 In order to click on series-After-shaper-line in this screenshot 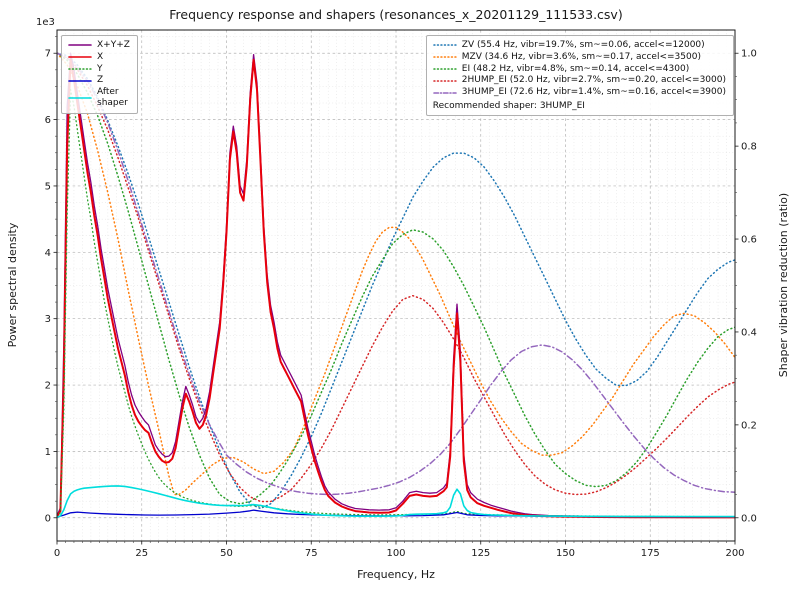, I will do `click(396, 502)`.